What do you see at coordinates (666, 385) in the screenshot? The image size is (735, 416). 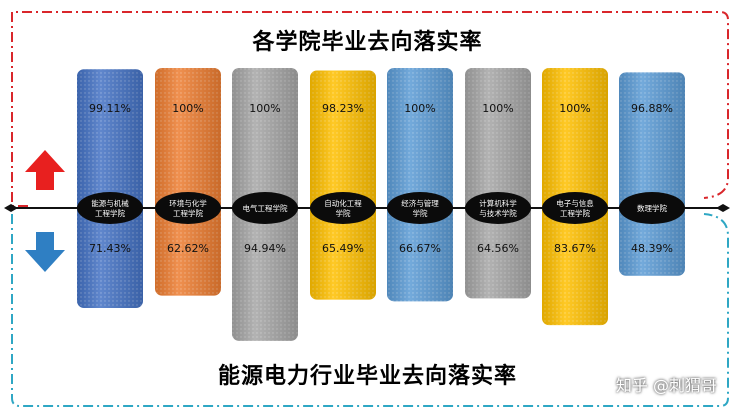 I see `watermark: 知乎 @刺猬哥` at bounding box center [666, 385].